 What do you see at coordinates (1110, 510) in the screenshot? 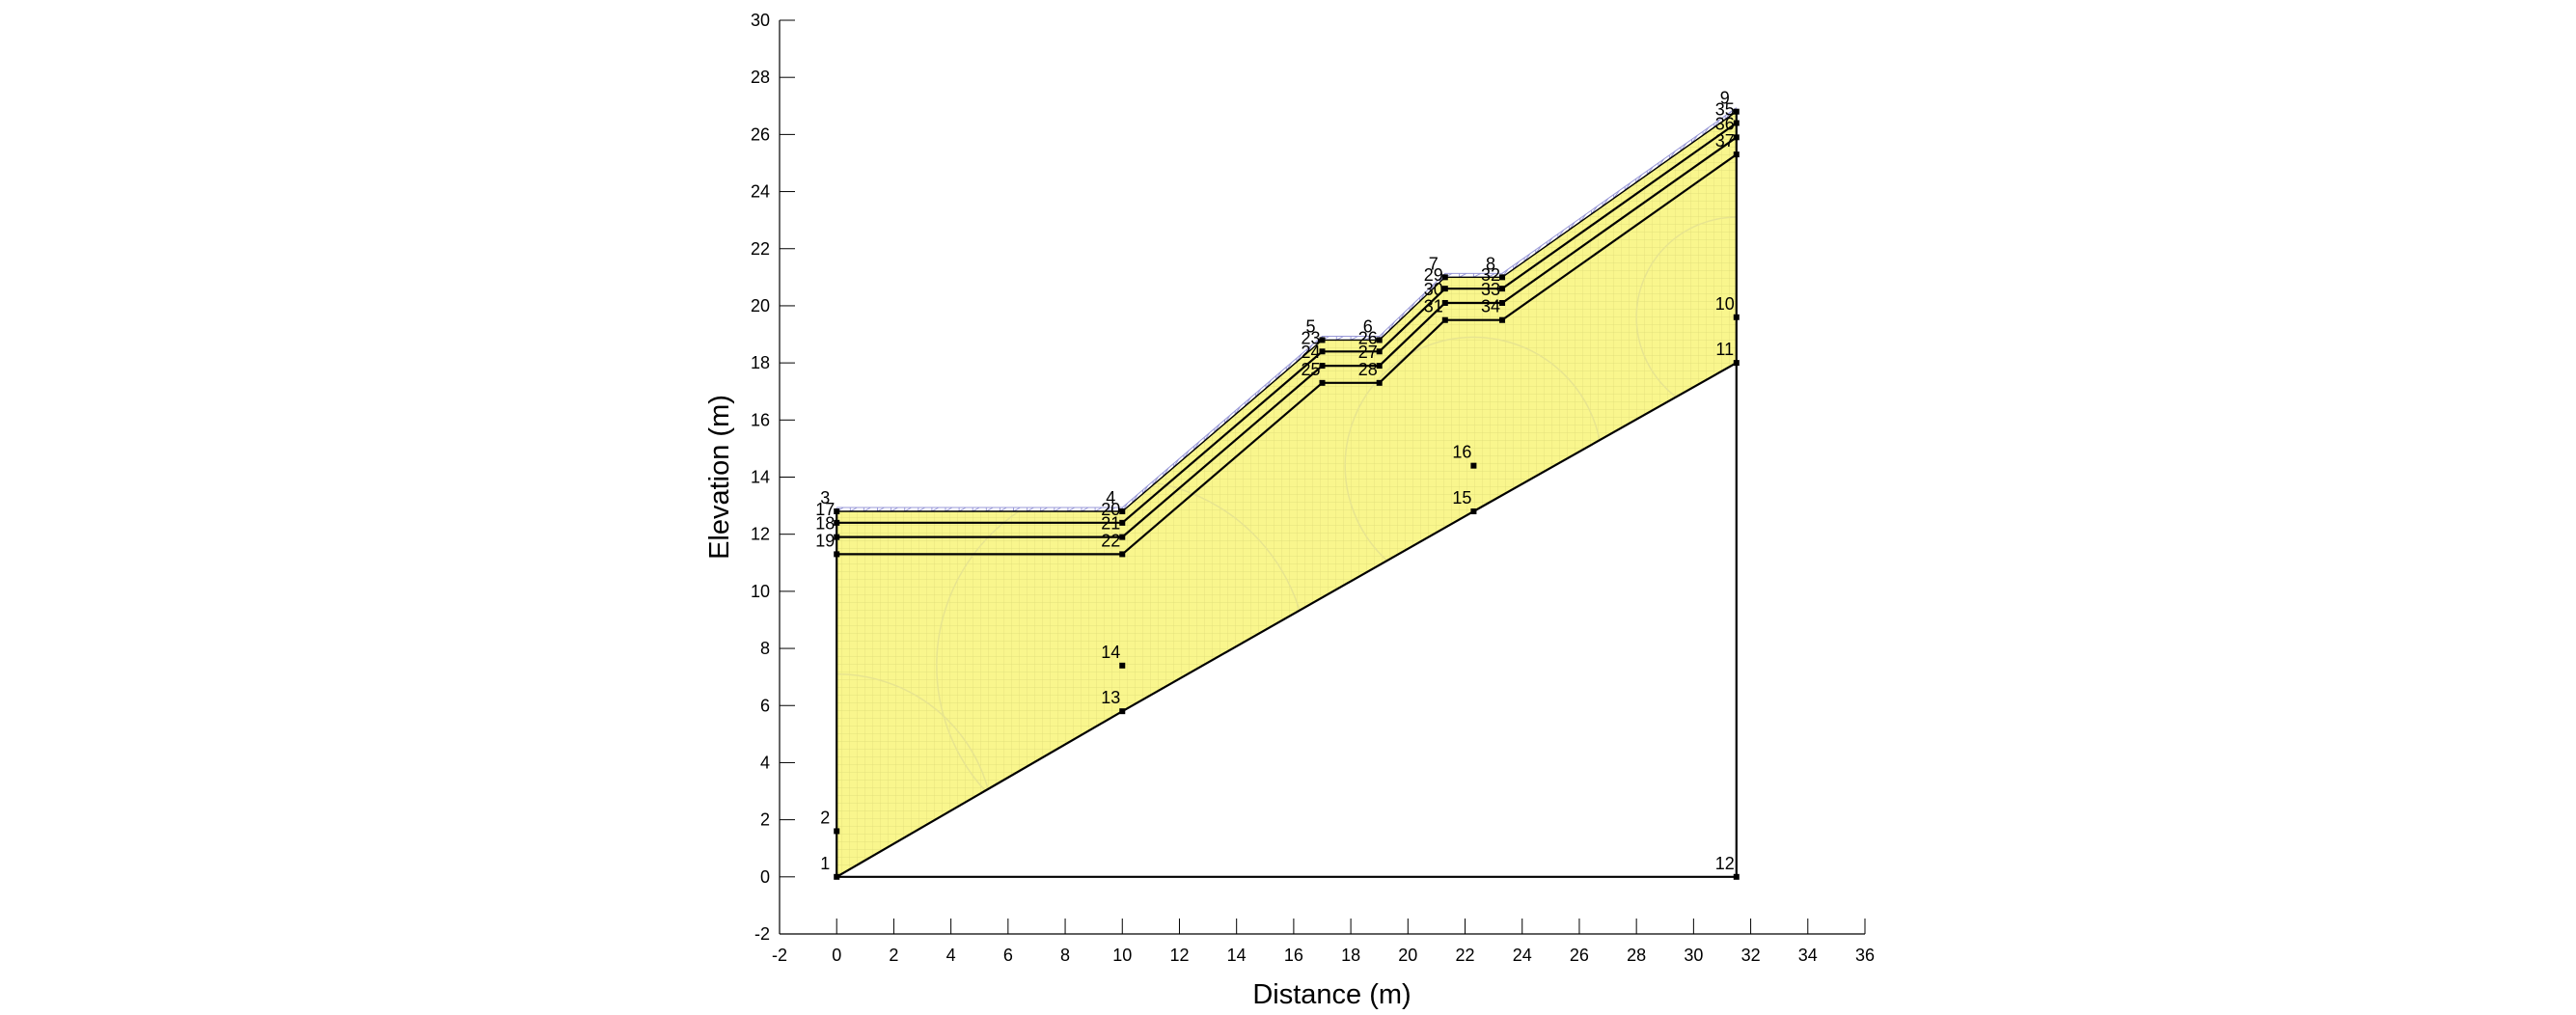
I see `point-label: 20` at bounding box center [1110, 510].